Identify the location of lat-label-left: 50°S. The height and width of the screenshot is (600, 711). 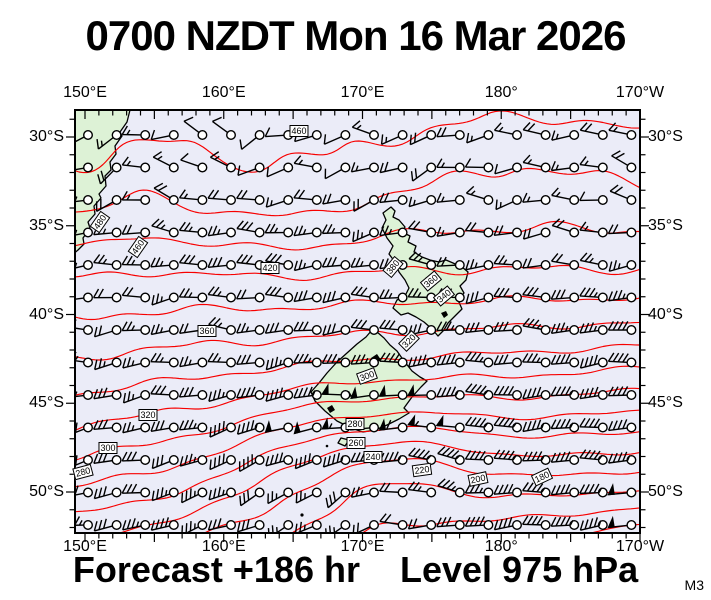
(46, 491).